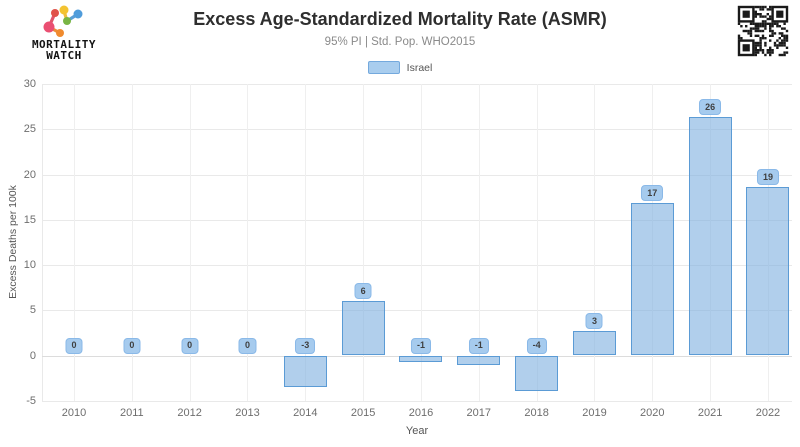  What do you see at coordinates (190, 242) in the screenshot?
I see `gridline-x-2012` at bounding box center [190, 242].